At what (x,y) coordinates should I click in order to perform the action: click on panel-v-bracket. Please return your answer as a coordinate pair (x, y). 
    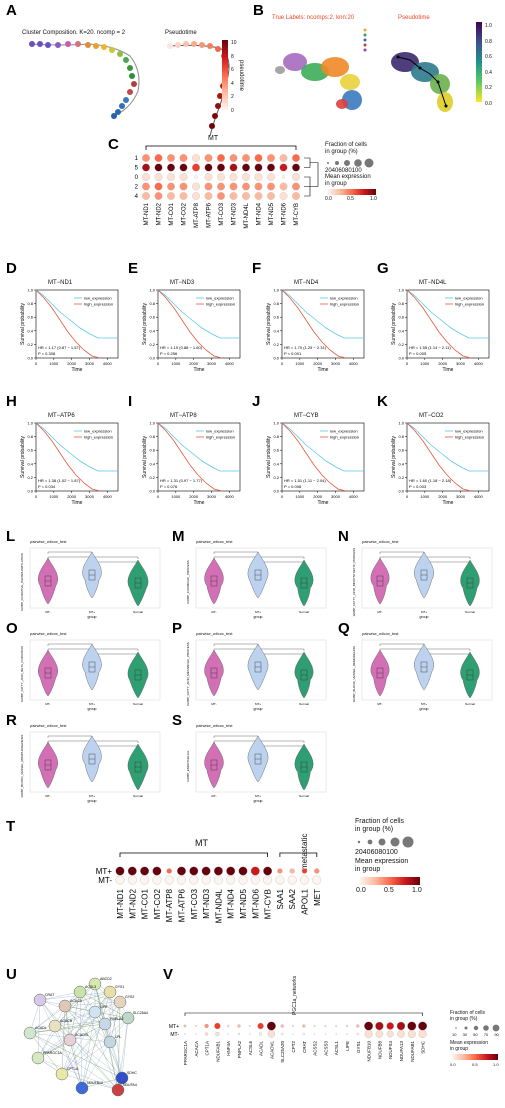
    Looking at the image, I should click on (303, 1014).